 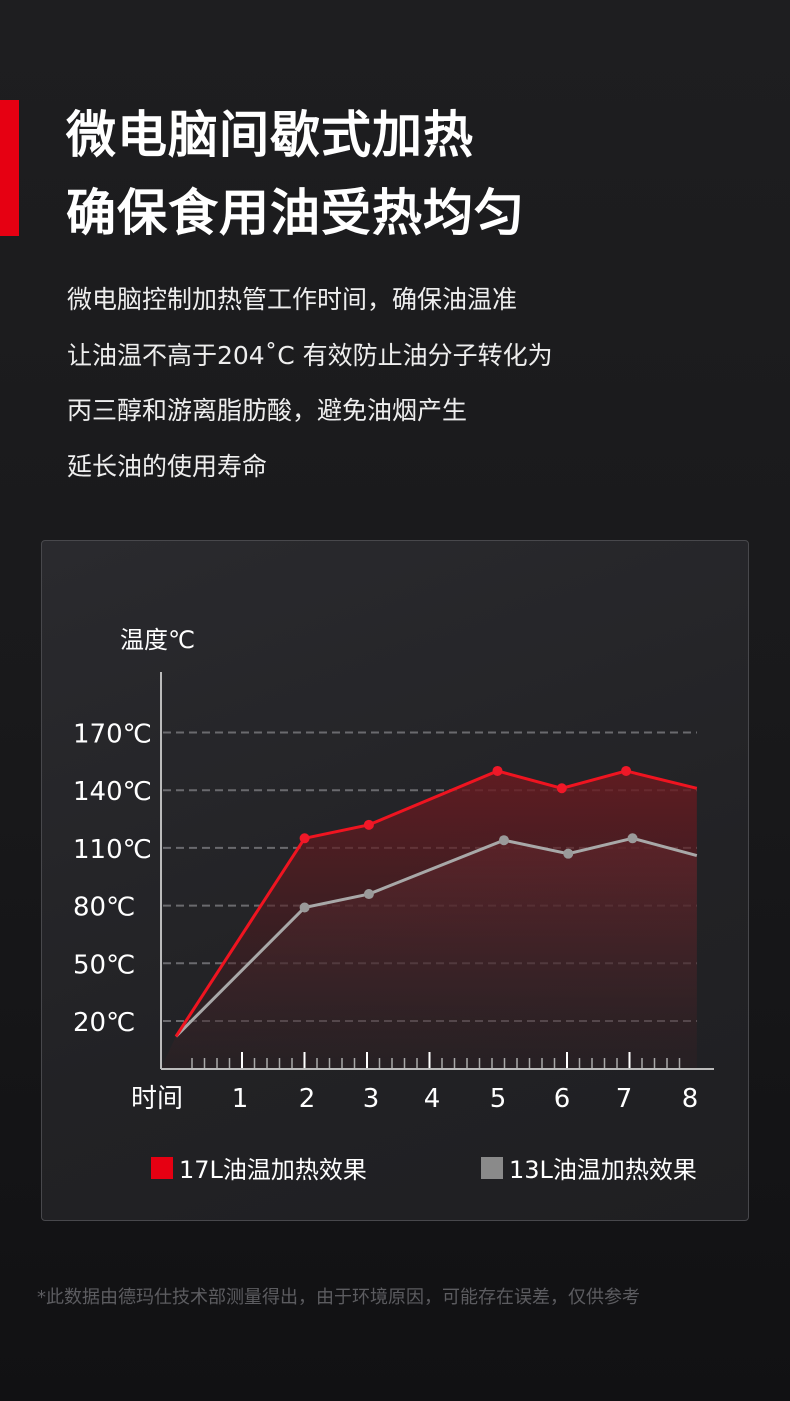 What do you see at coordinates (295, 213) in the screenshot?
I see `title-line-2: 确保食用油受热均匀` at bounding box center [295, 213].